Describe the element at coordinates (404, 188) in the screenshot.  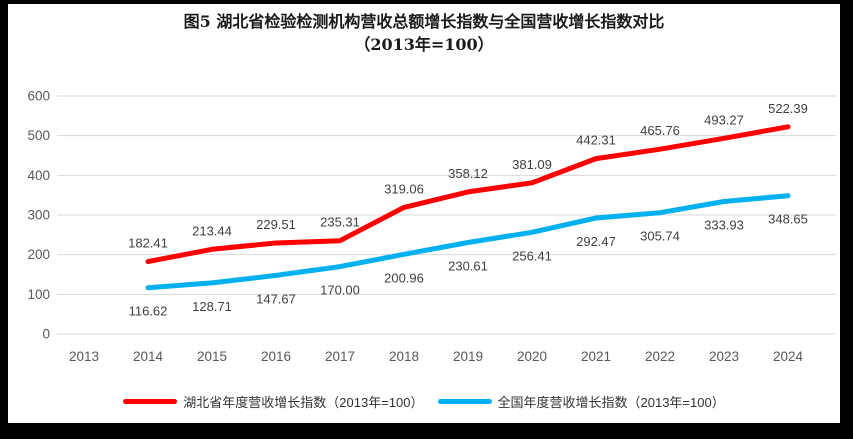
I see `data-label-hubei-2018: 319.06` at that location.